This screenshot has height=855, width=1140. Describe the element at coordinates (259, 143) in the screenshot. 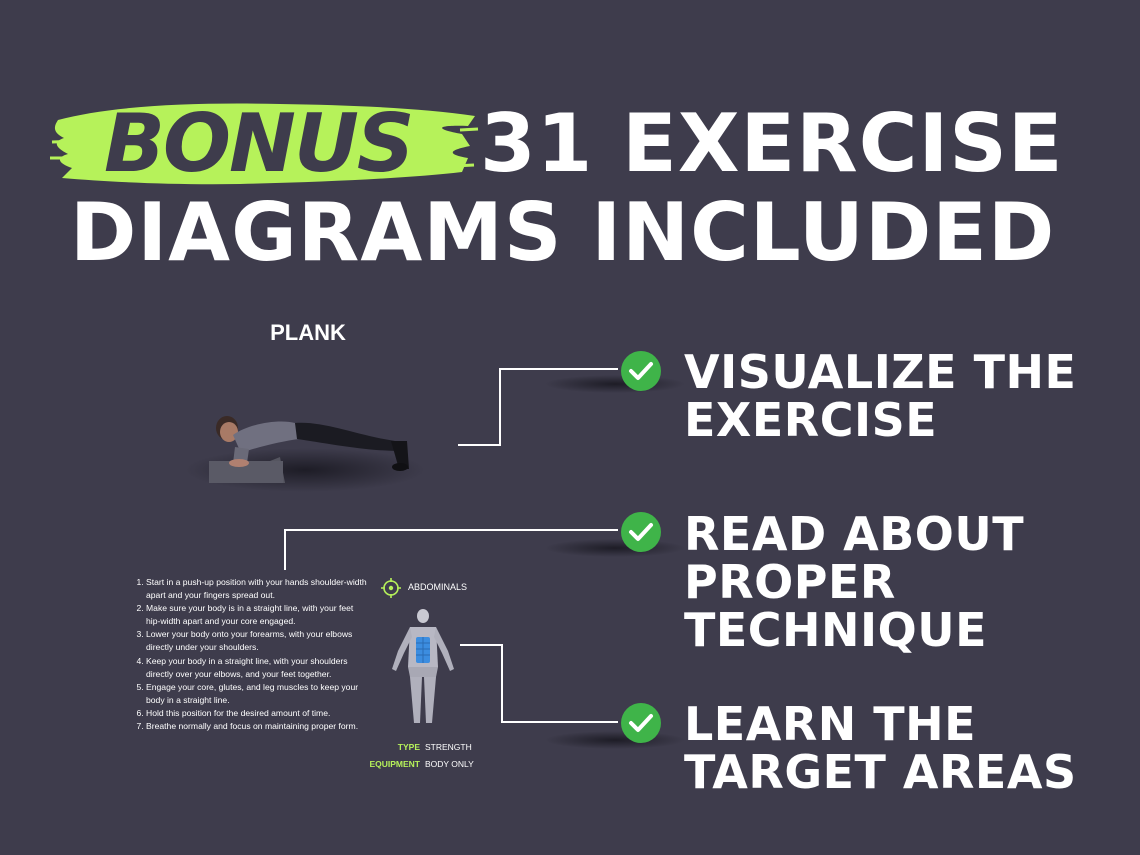

I see `bonus-word: BONUS` at that location.